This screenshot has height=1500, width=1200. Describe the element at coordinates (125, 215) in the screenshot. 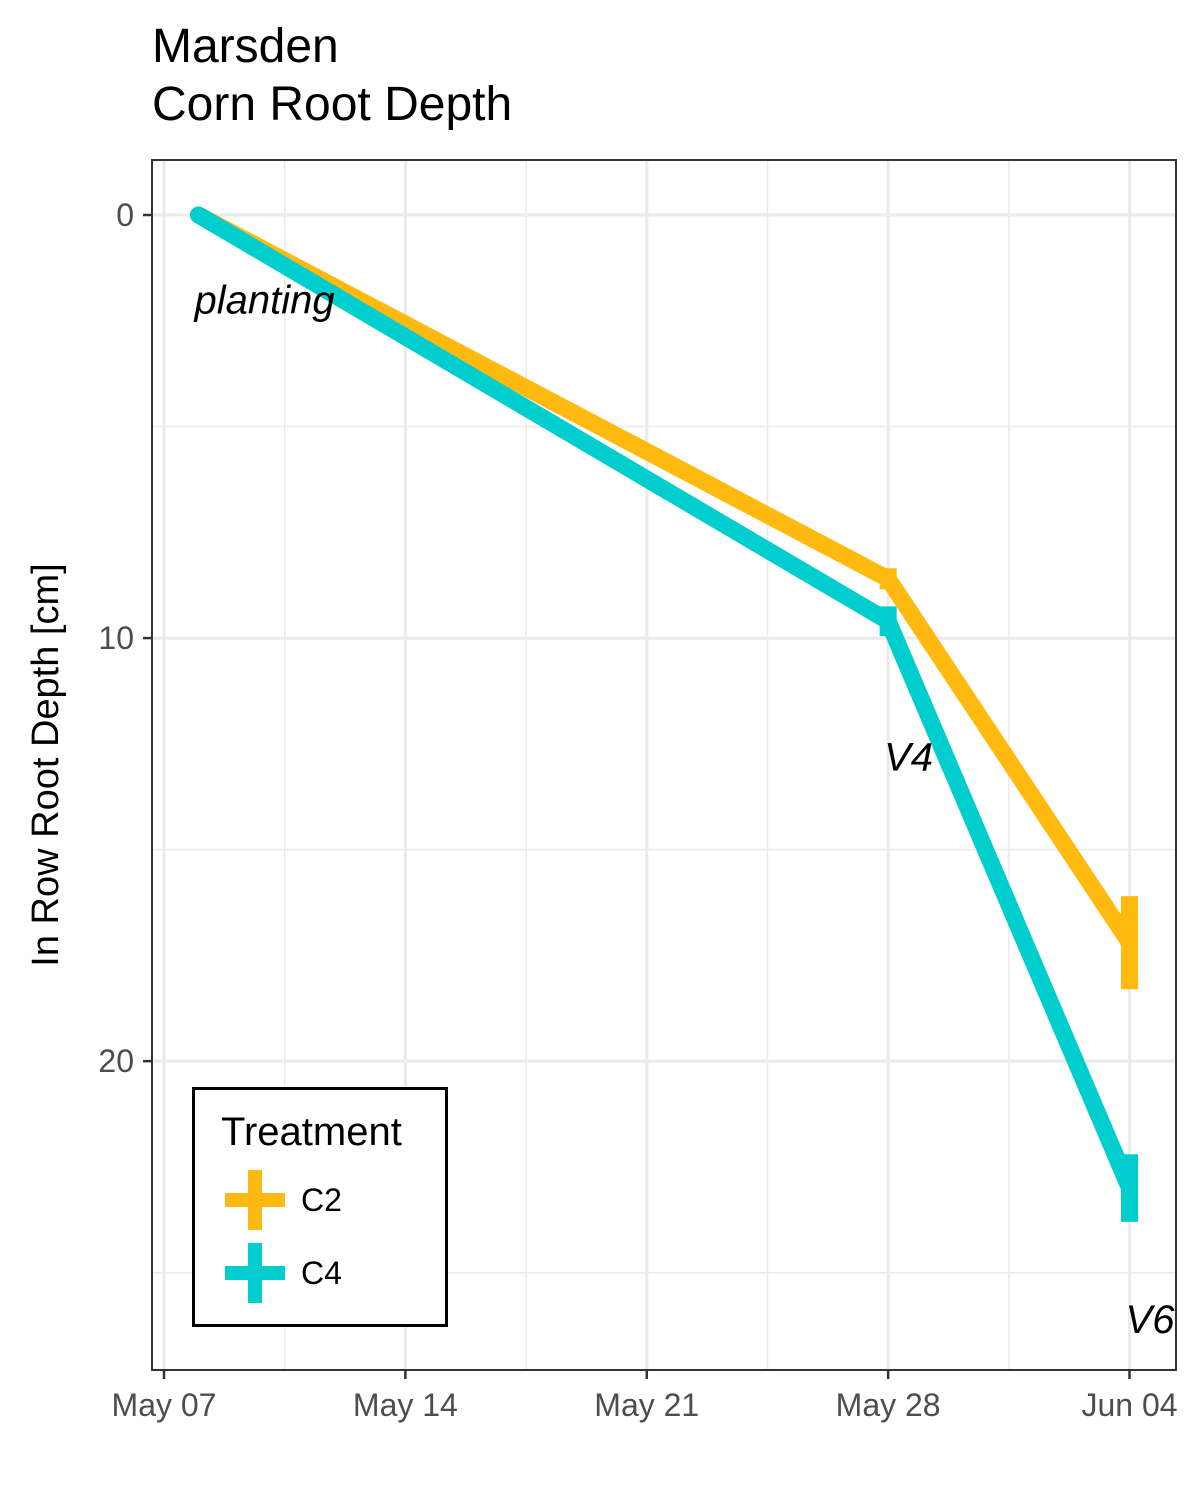

I see `y-tick-label: 0` at that location.